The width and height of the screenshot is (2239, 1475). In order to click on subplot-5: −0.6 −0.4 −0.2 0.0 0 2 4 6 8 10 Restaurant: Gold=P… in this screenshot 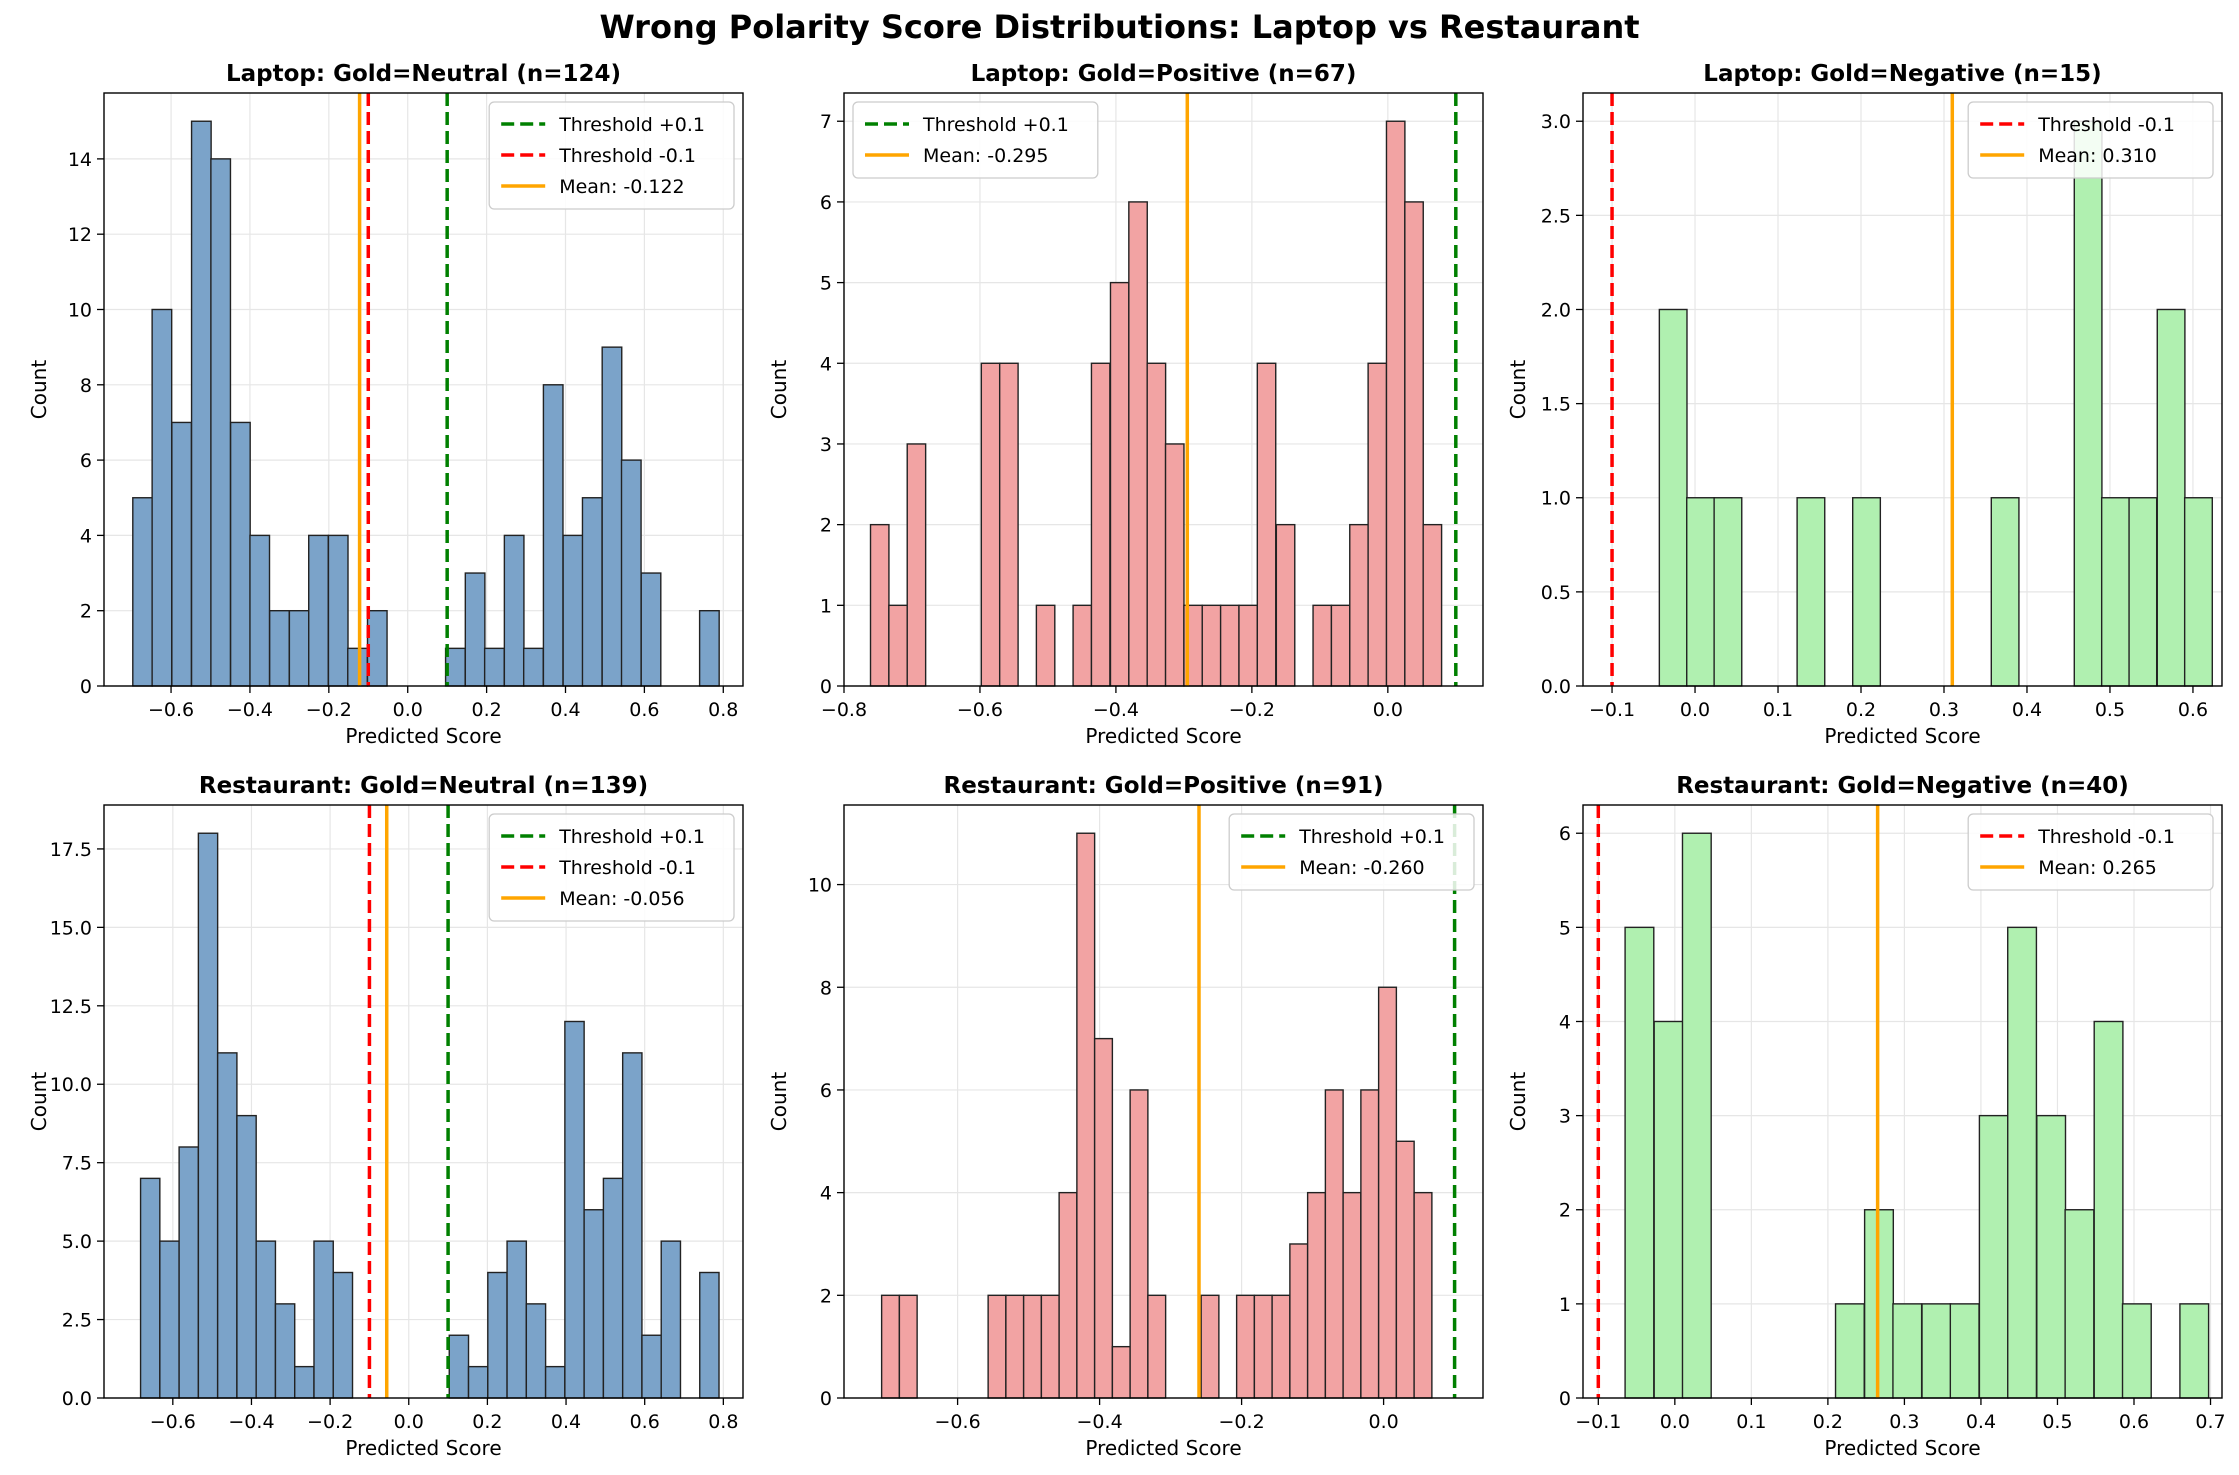, I will do `click(1125, 1116)`.